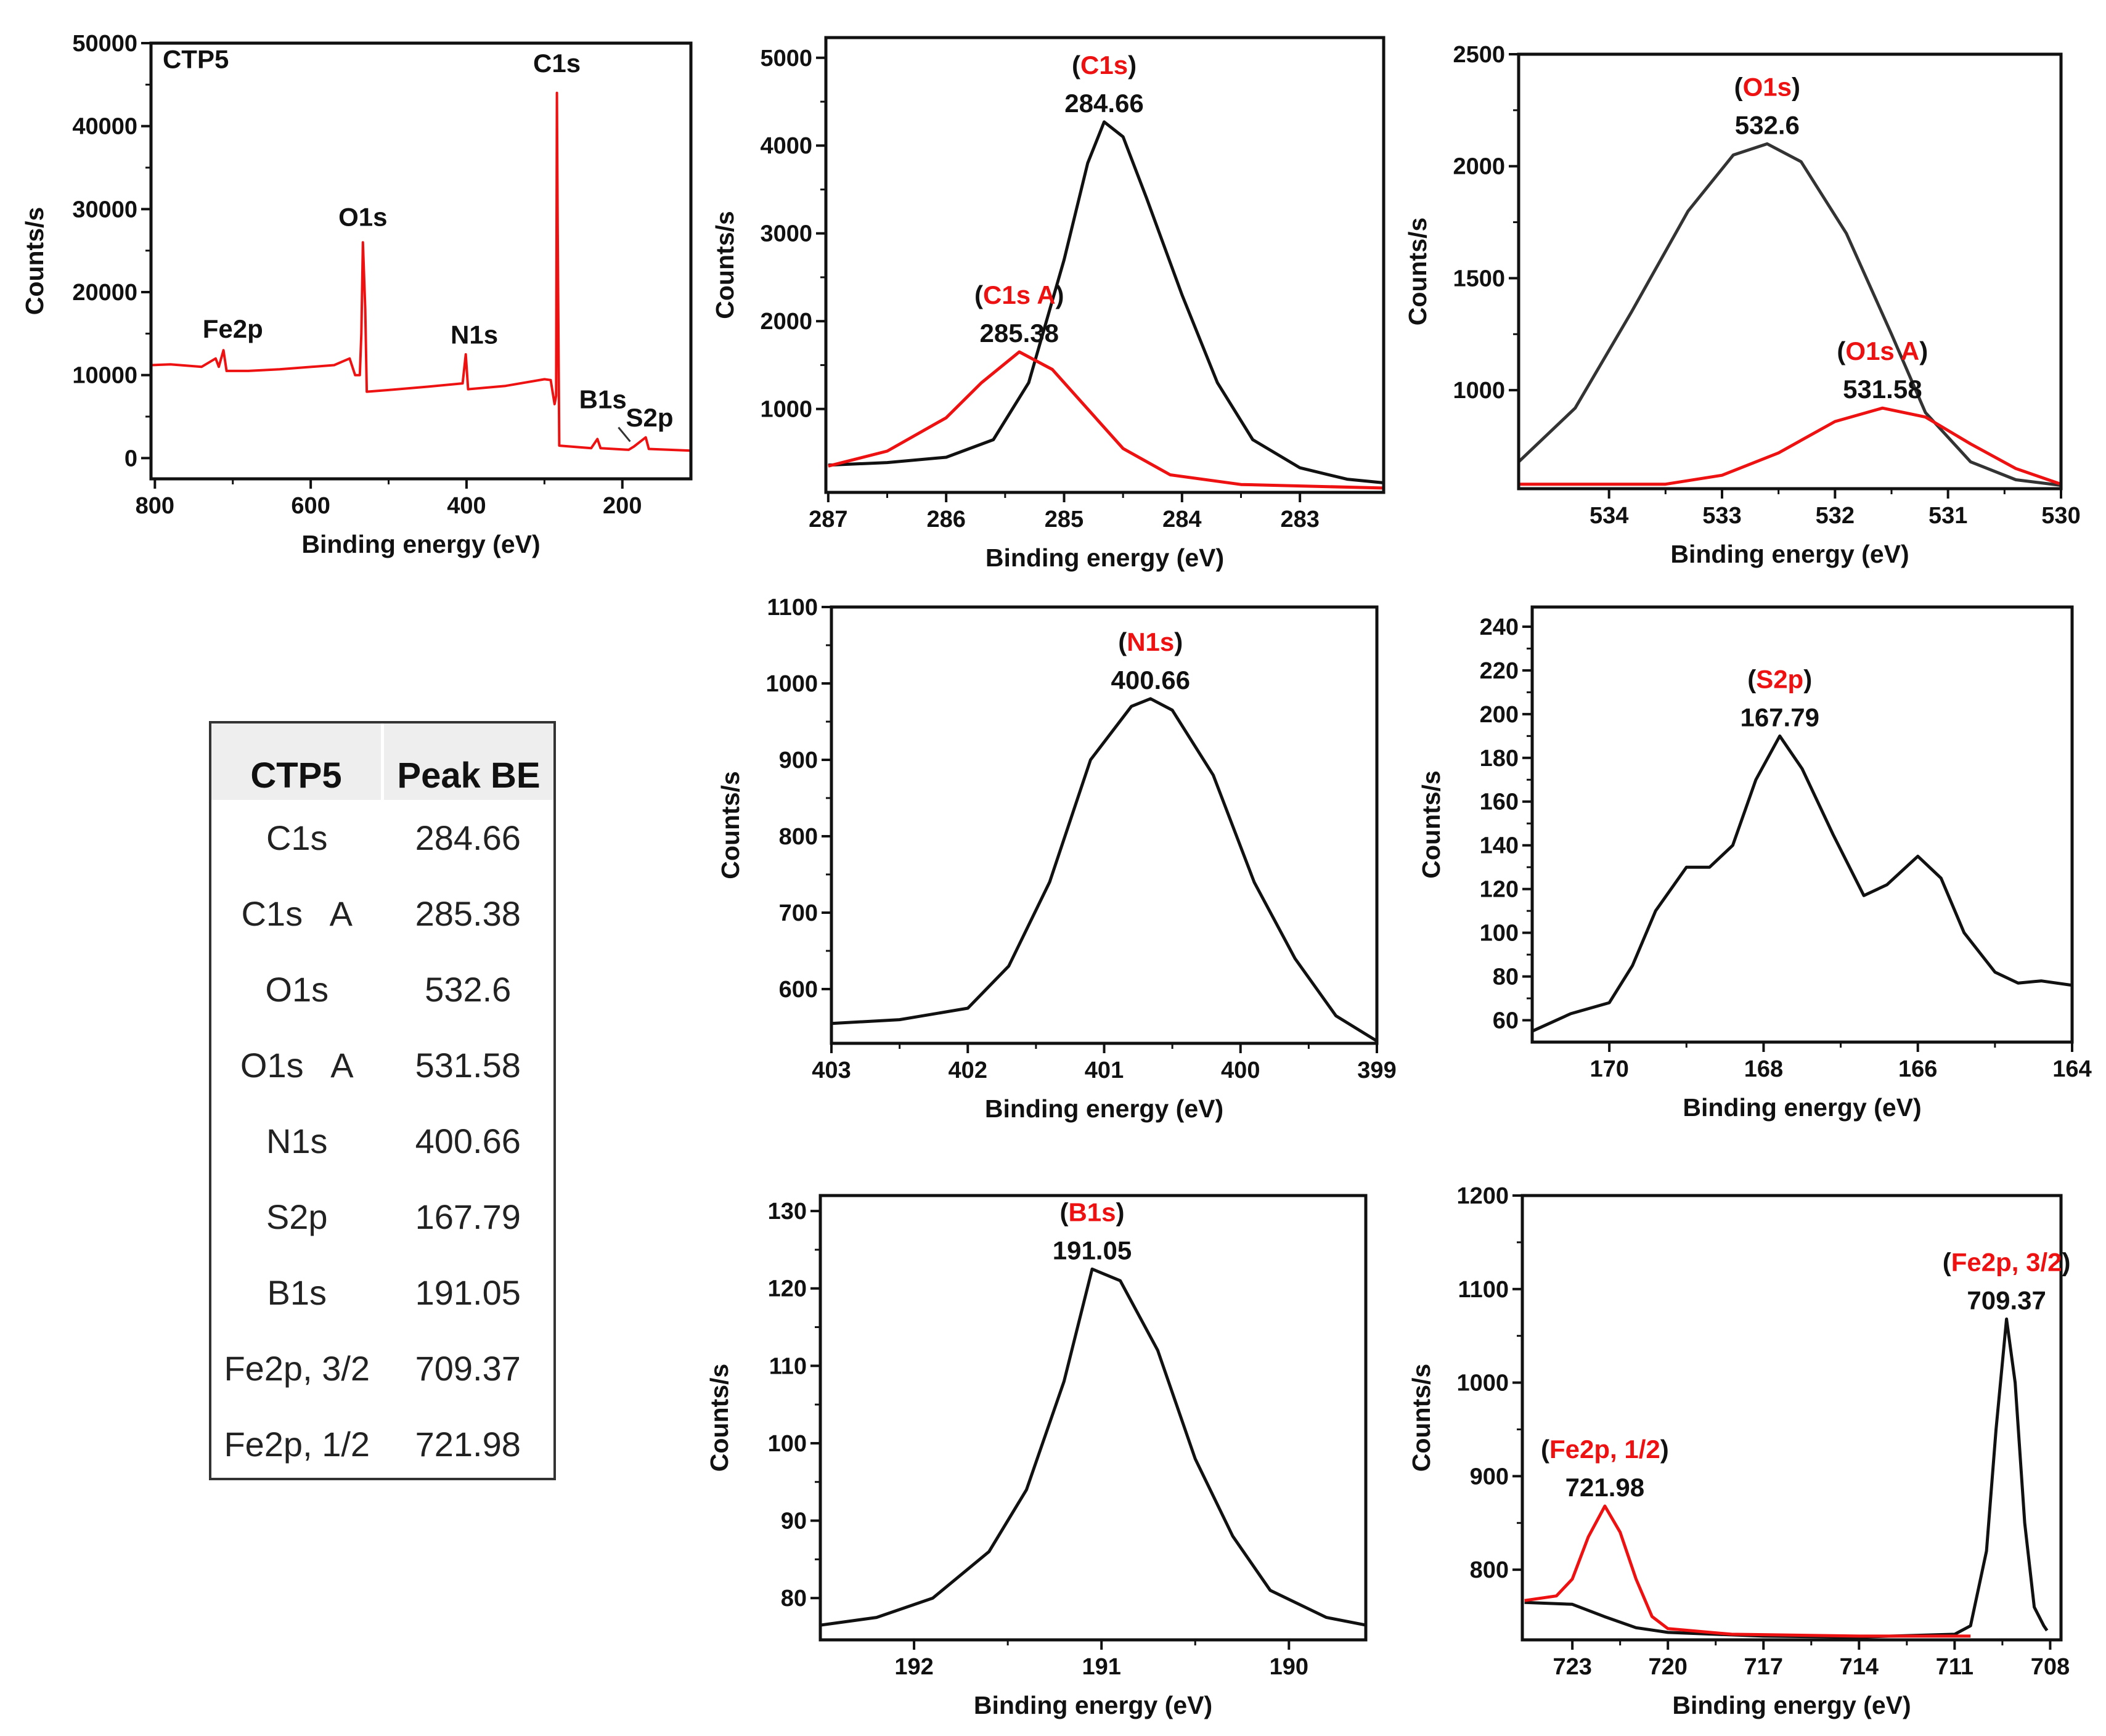 This screenshot has height=1736, width=2106. Describe the element at coordinates (1948, 516) in the screenshot. I see `x-tick-label: 531` at that location.